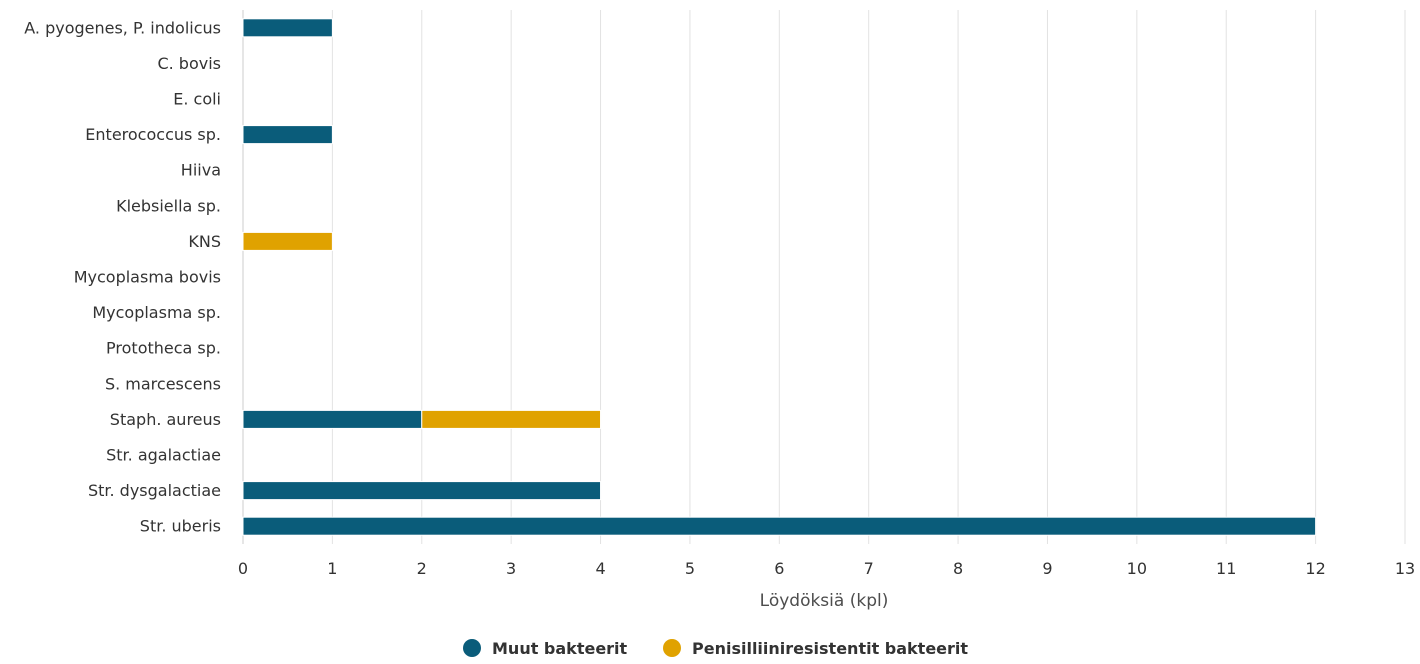 This screenshot has height=664, width=1420. What do you see at coordinates (1137, 568) in the screenshot?
I see `x-tick-label: 10` at bounding box center [1137, 568].